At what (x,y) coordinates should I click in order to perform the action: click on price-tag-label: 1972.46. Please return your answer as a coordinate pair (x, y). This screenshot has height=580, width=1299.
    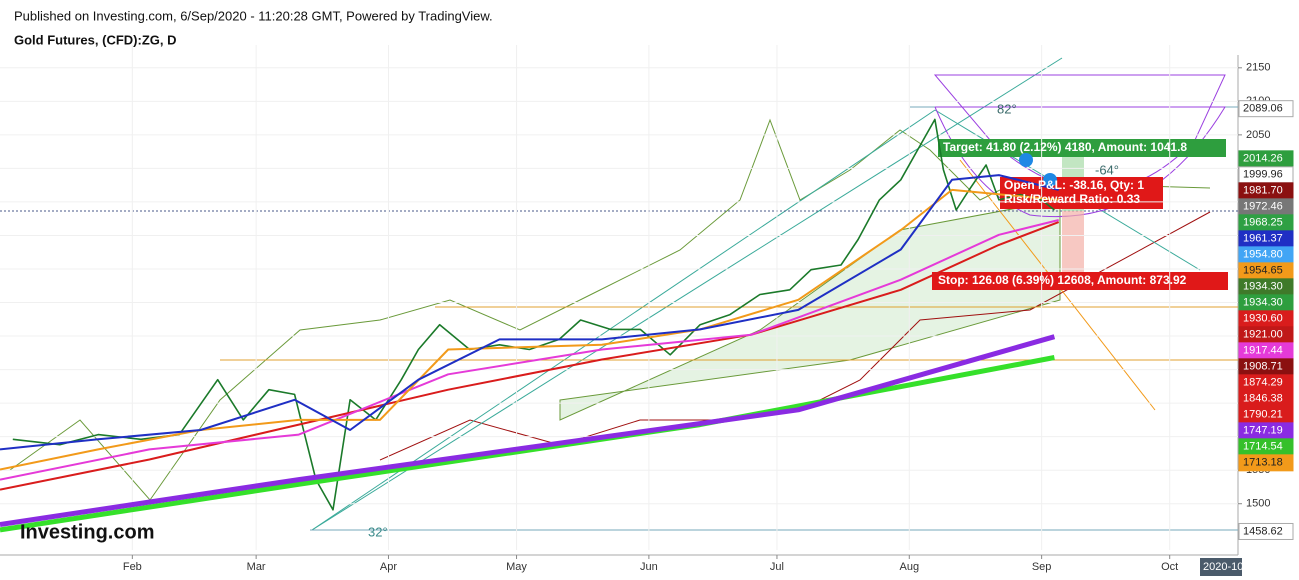
    Looking at the image, I should click on (1263, 207).